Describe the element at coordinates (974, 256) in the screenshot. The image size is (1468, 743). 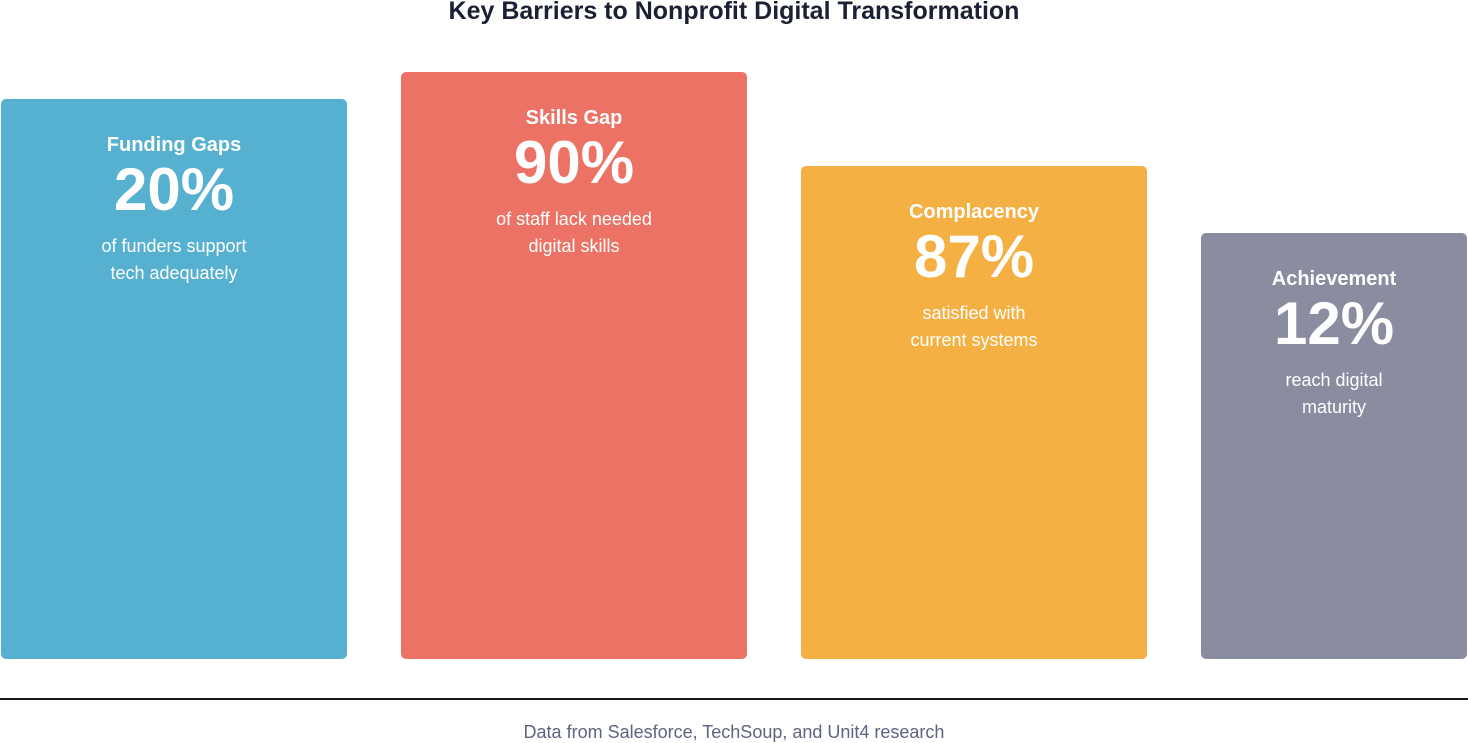
I see `card-stat: 87%` at that location.